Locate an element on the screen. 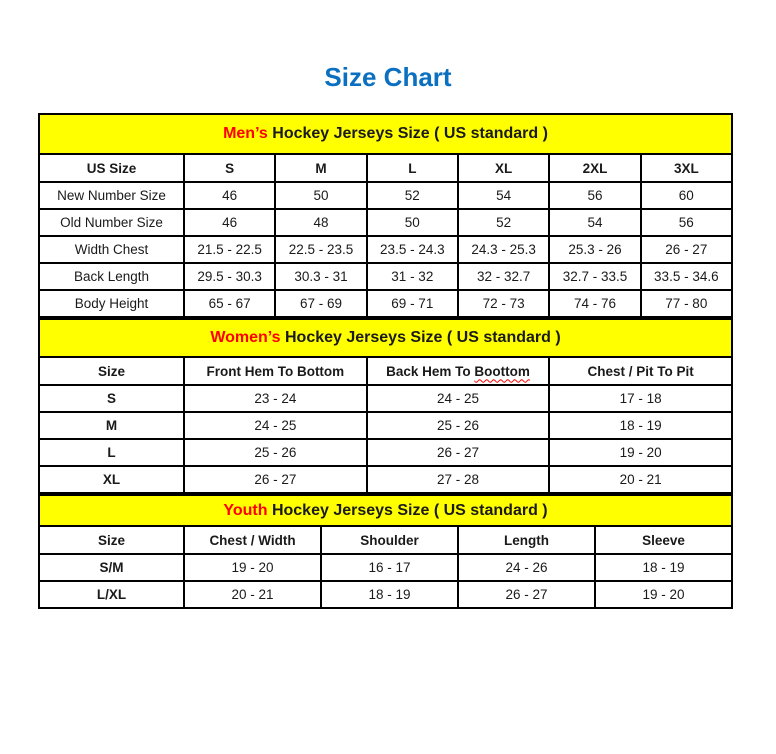 The image size is (776, 754). womens-row: M 24 - 25 25 - 26 18 - 19 is located at coordinates (385, 425).